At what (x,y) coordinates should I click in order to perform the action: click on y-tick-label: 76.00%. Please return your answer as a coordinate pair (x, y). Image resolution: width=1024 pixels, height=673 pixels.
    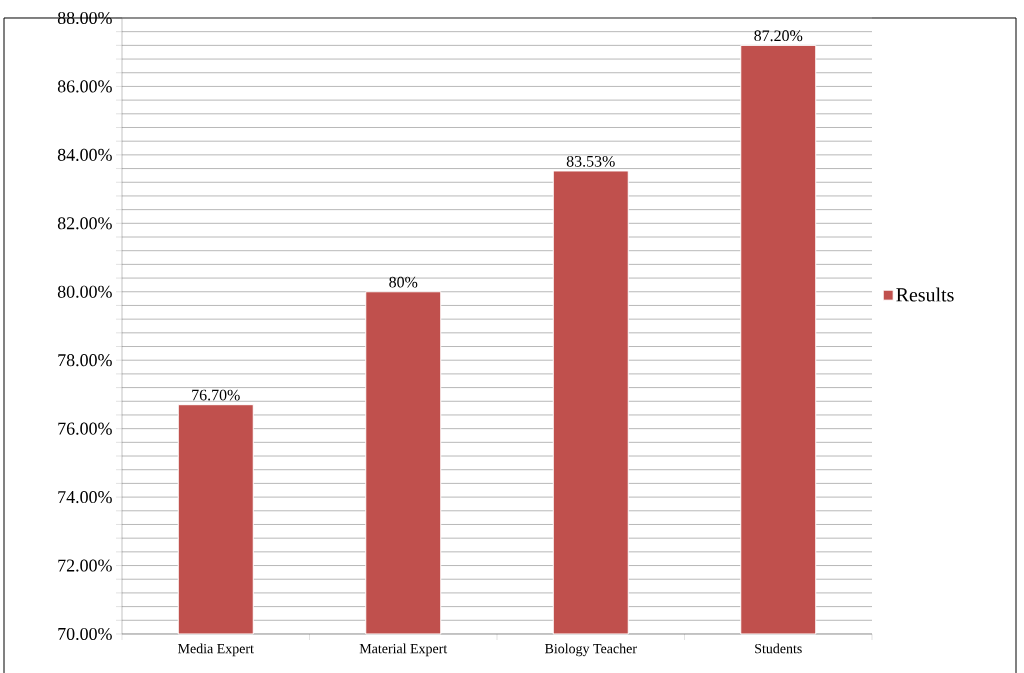
    Looking at the image, I should click on (85, 428).